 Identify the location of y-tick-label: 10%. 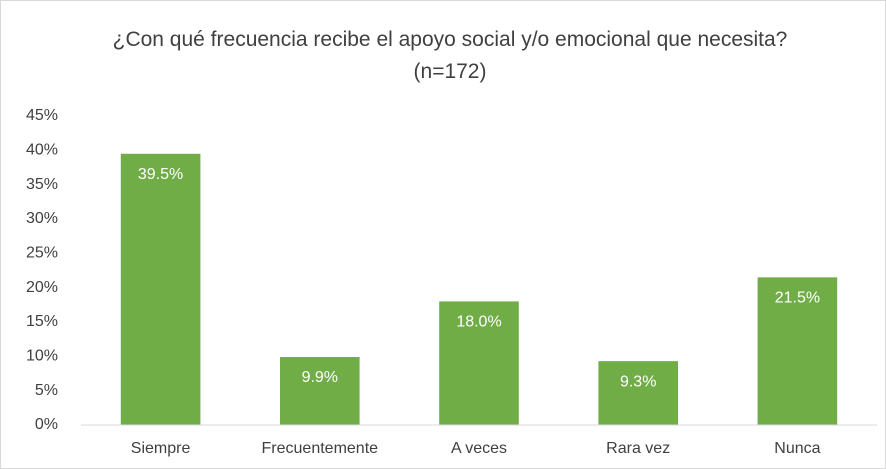
(42, 356).